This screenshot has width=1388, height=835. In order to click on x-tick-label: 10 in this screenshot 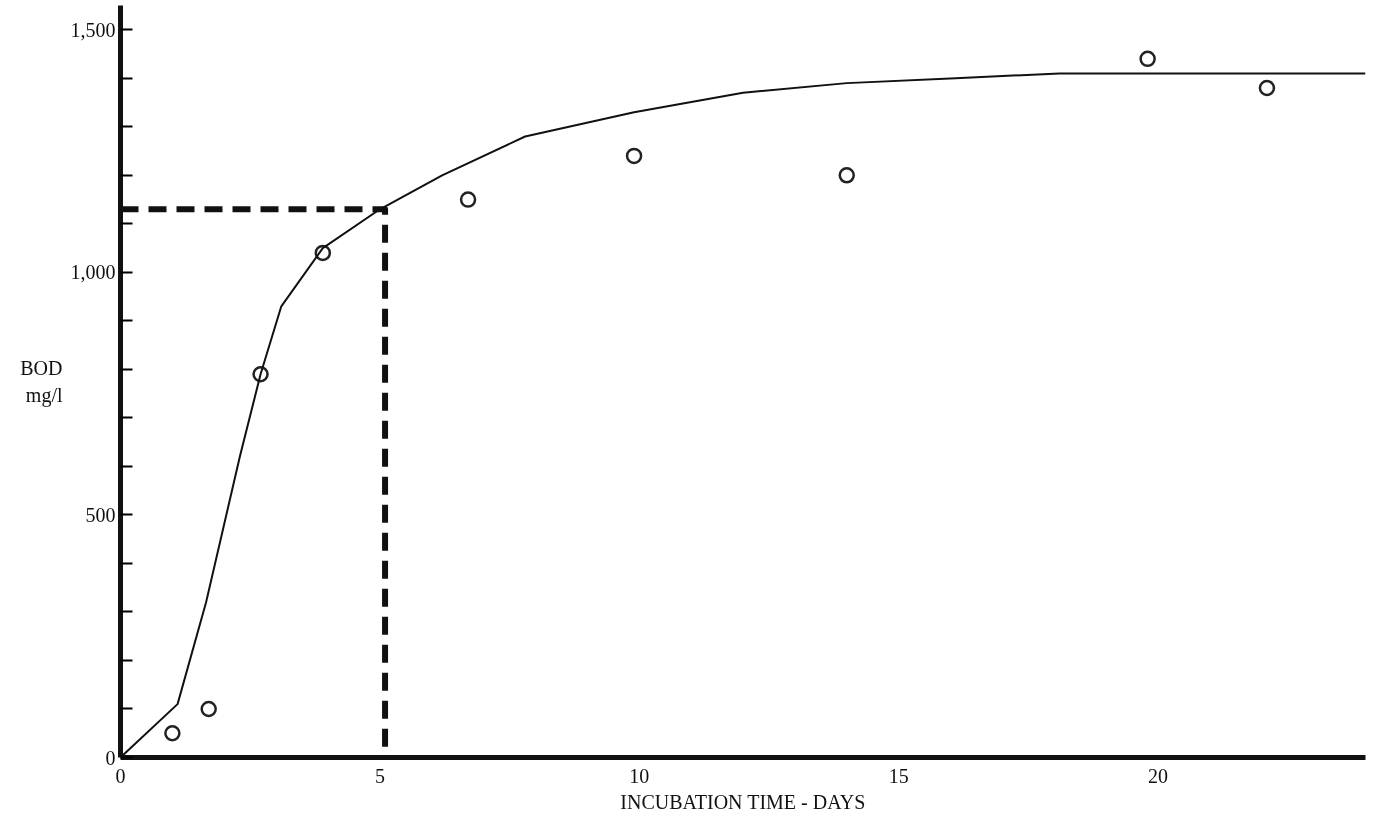, I will do `click(639, 775)`.